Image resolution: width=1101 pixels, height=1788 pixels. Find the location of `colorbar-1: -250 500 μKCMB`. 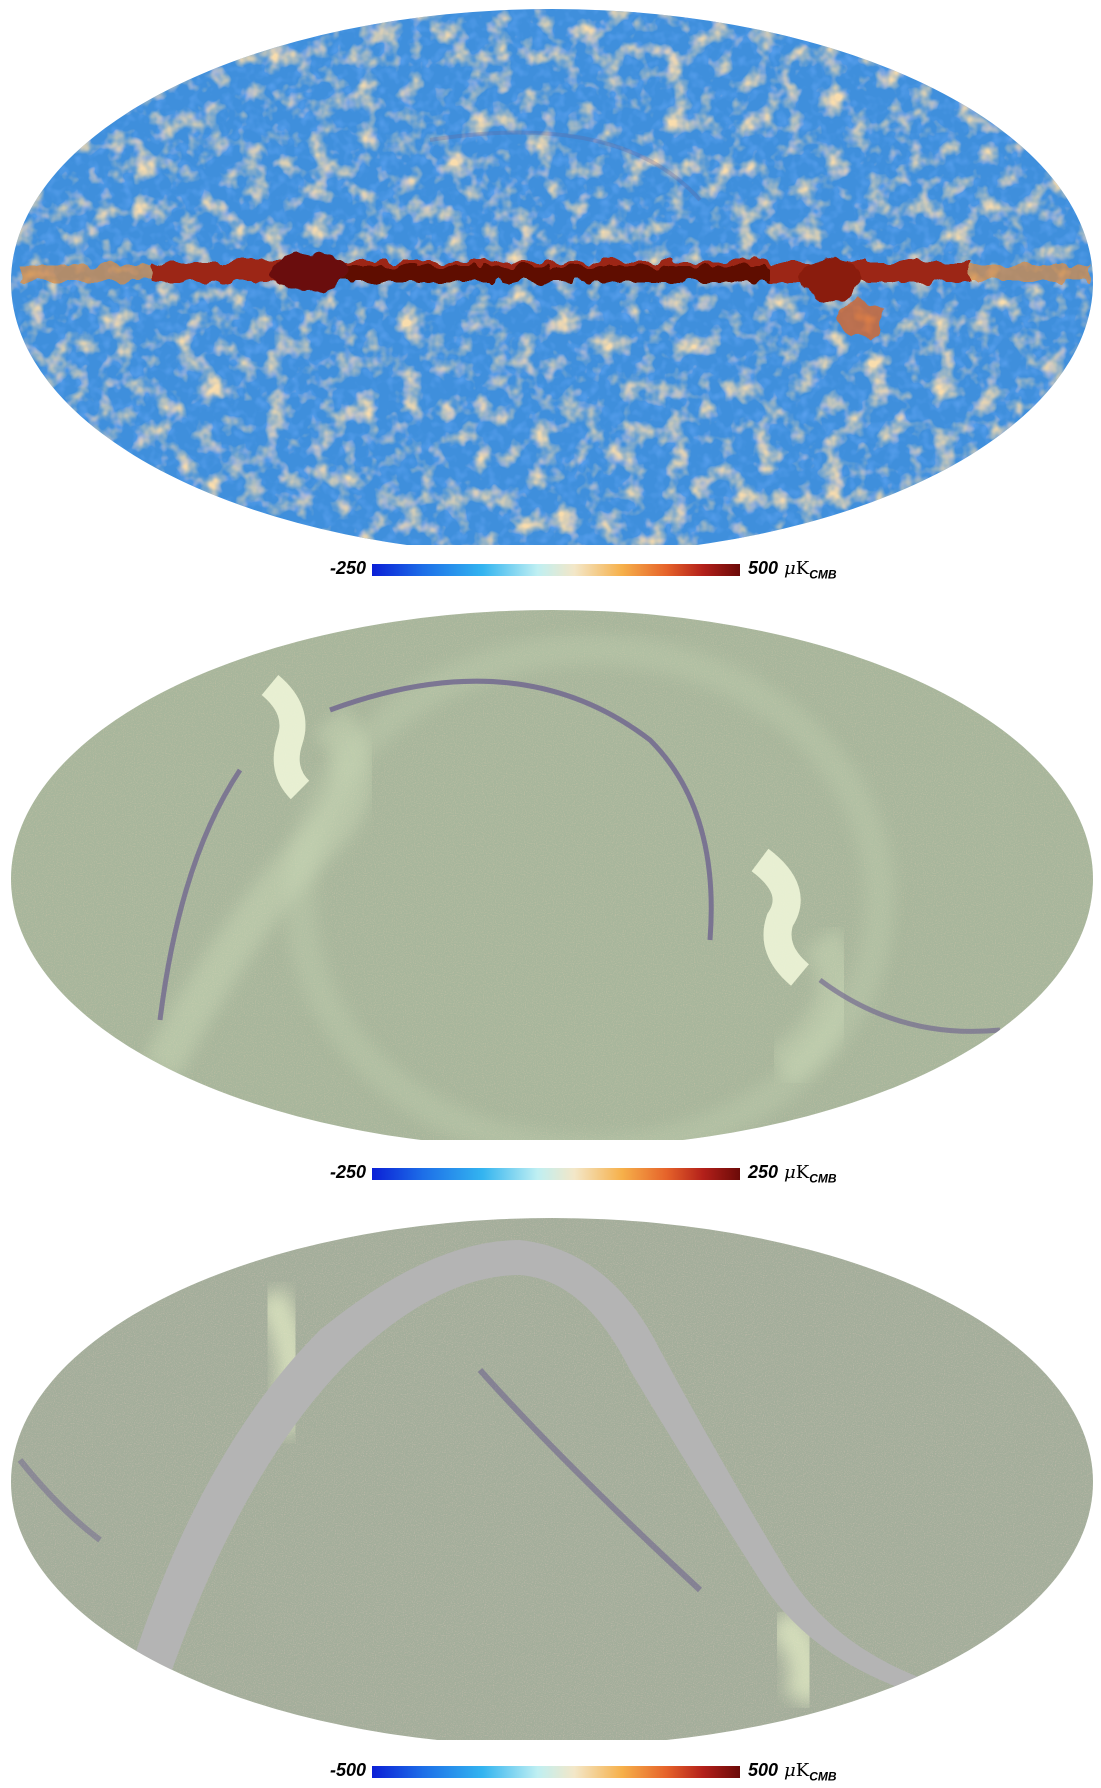

colorbar-1: -250 500 μKCMB is located at coordinates (550, 571).